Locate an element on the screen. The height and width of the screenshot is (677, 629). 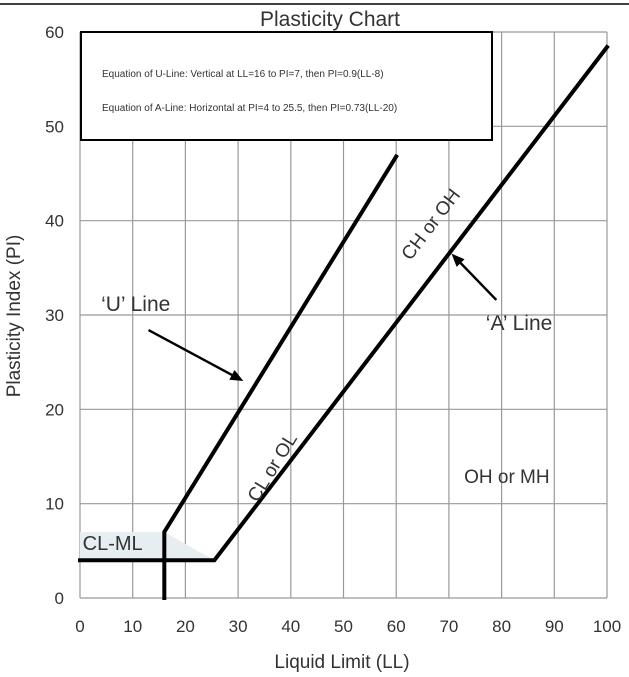
y-tick-label-0: 0 is located at coordinates (59, 598).